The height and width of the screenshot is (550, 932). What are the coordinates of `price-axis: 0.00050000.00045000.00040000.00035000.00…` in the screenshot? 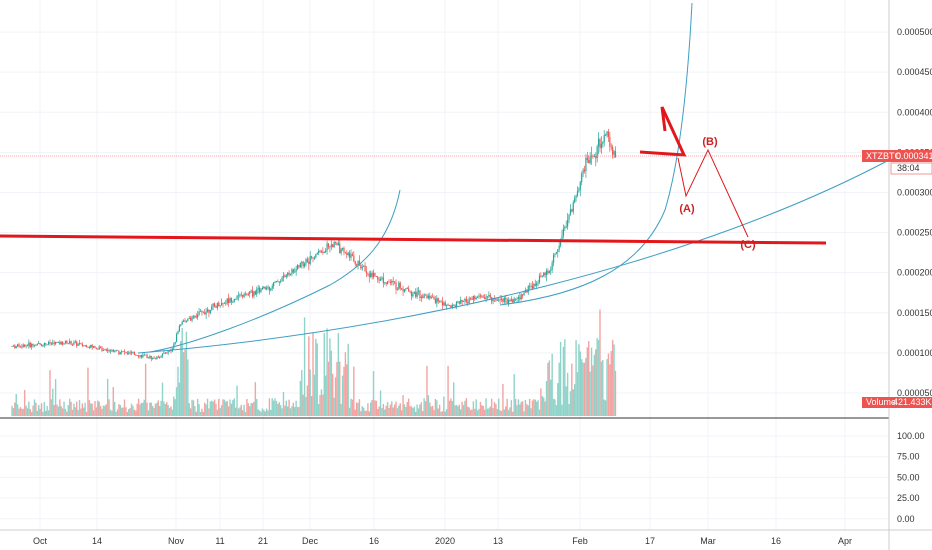 It's located at (914, 212).